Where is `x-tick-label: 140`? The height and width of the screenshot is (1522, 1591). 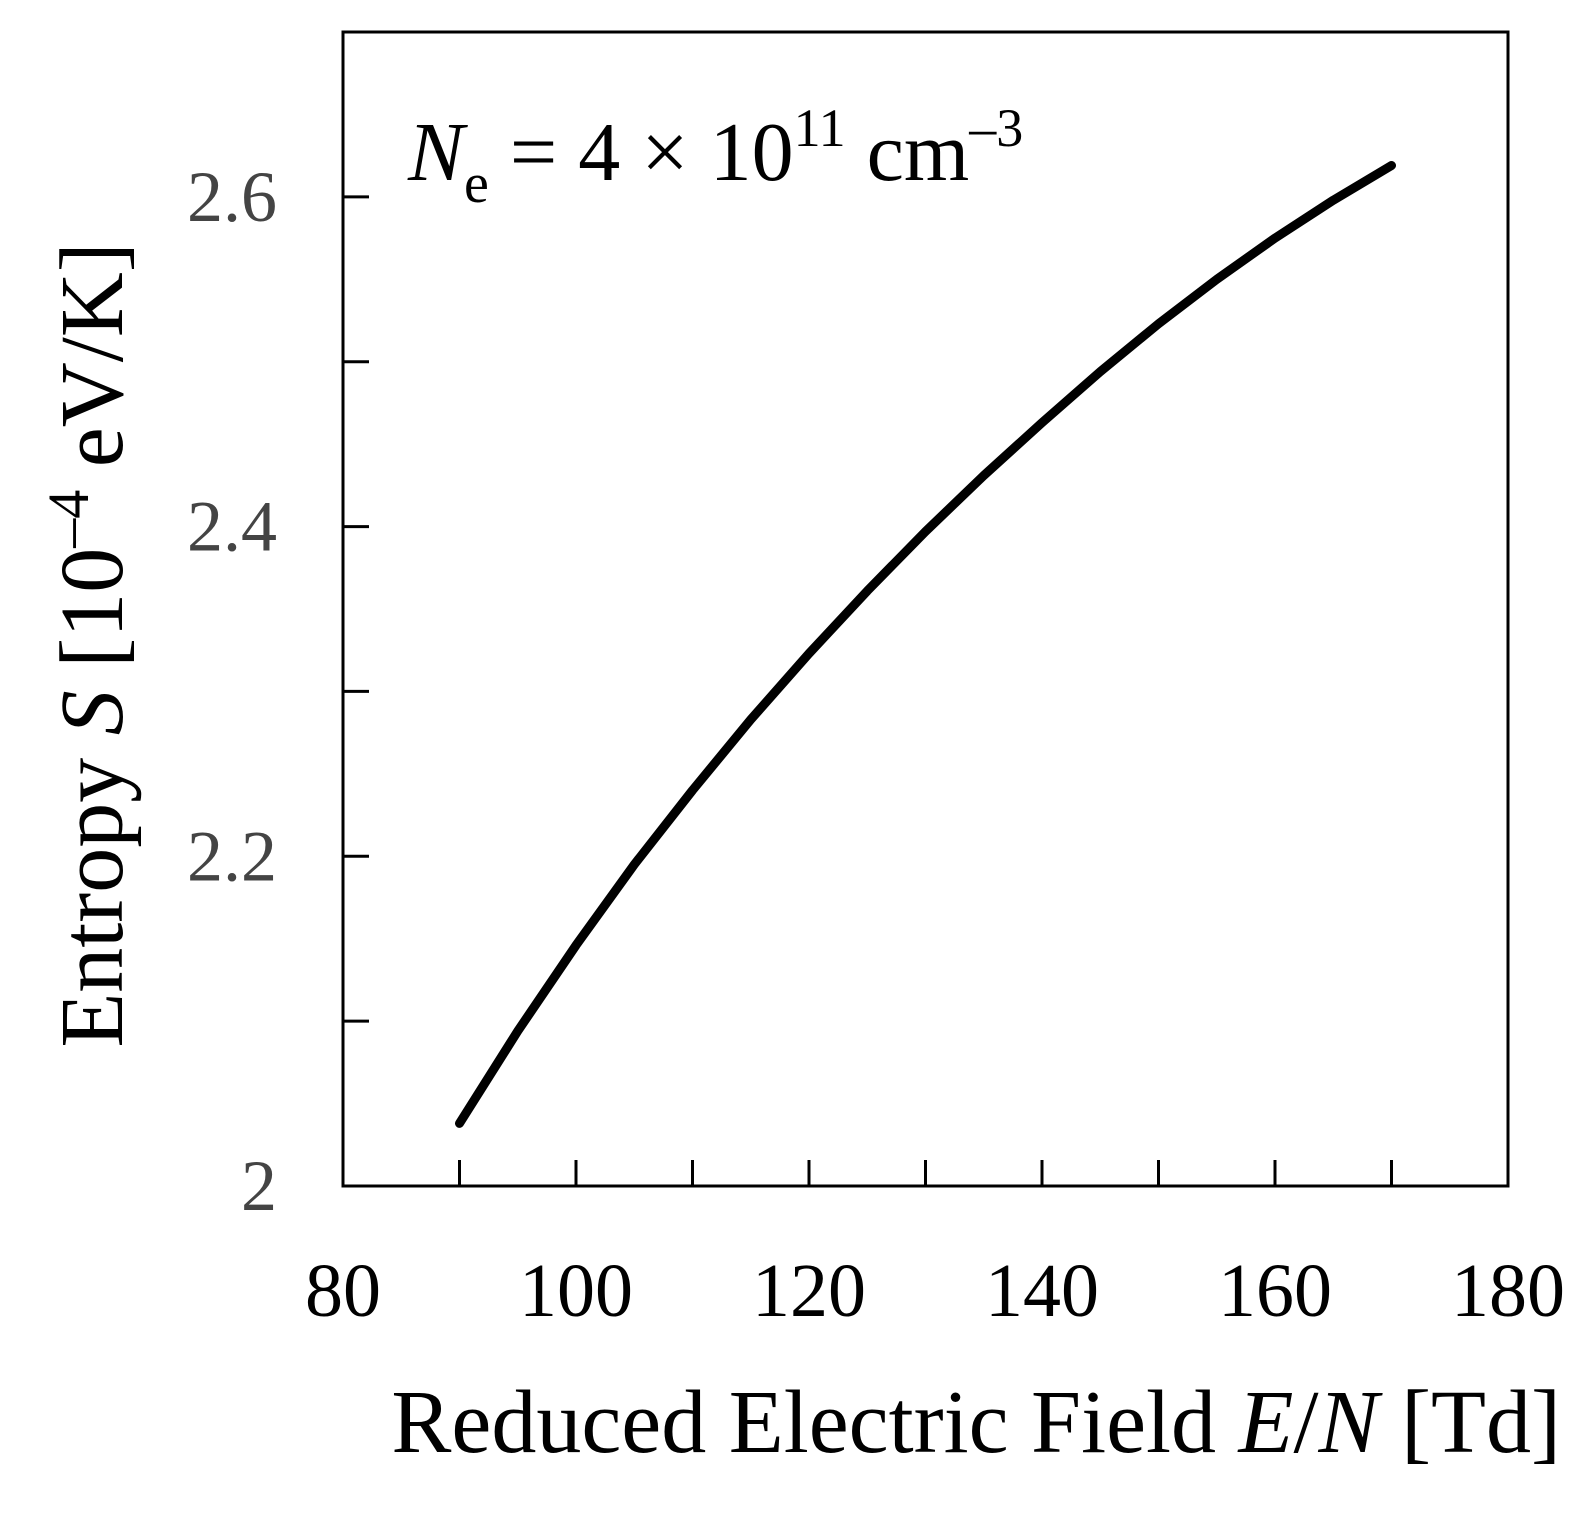
x-tick-label: 140 is located at coordinates (1042, 1291).